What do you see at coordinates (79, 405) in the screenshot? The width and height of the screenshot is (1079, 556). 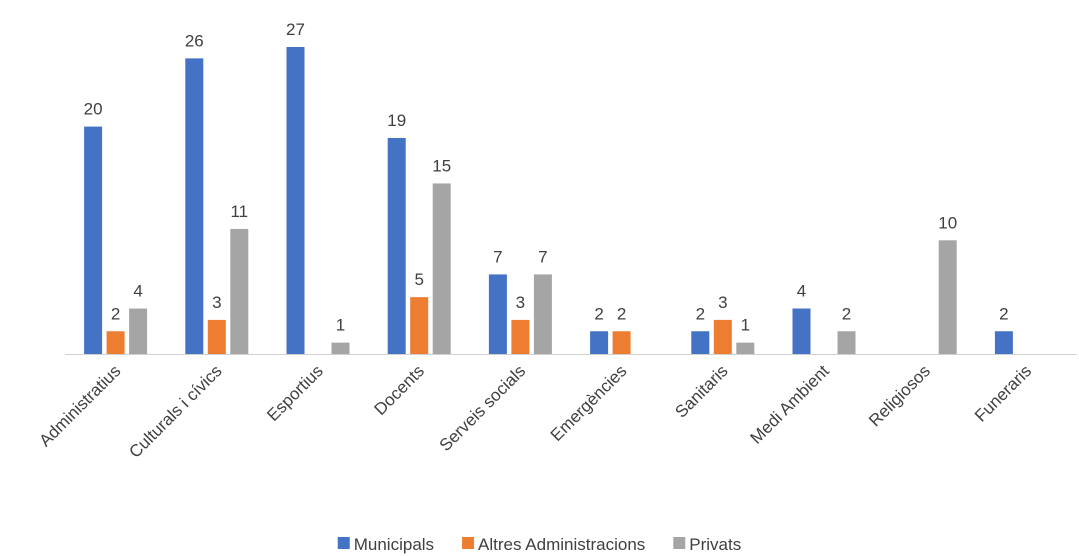 I see `x-tick-label: Administratius` at bounding box center [79, 405].